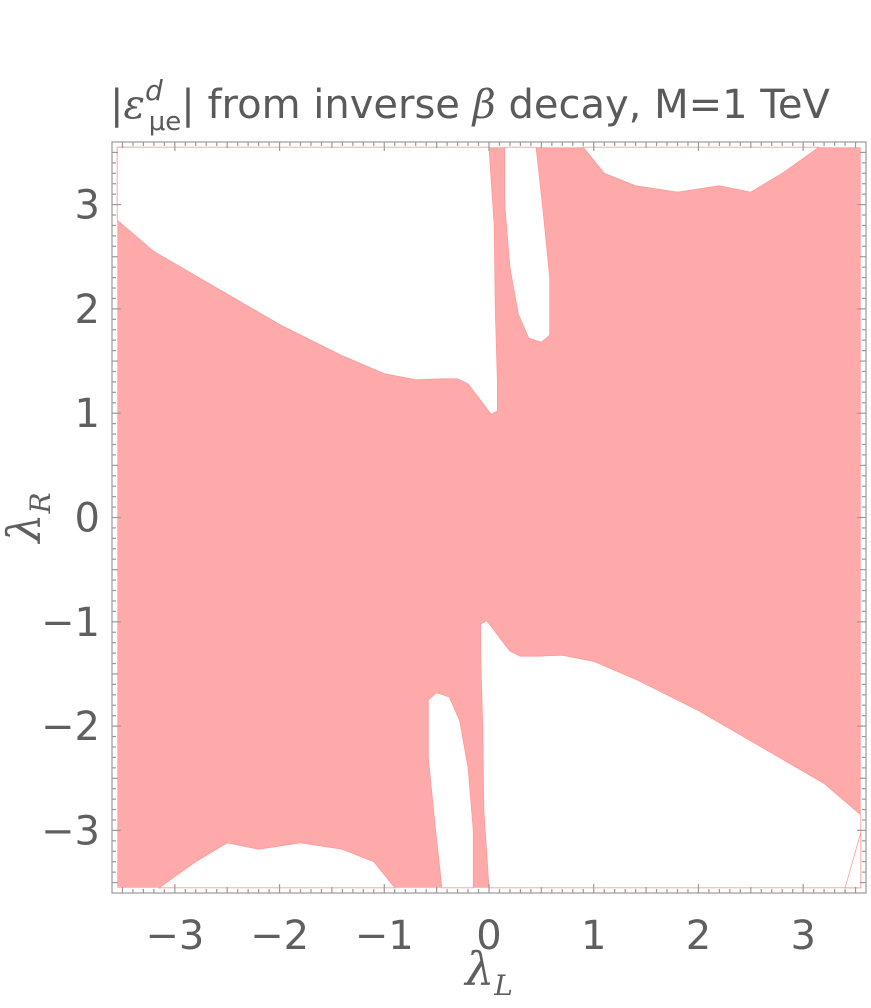 The image size is (871, 1008). Describe the element at coordinates (133, 105) in the screenshot. I see `title-symbol: ε` at that location.